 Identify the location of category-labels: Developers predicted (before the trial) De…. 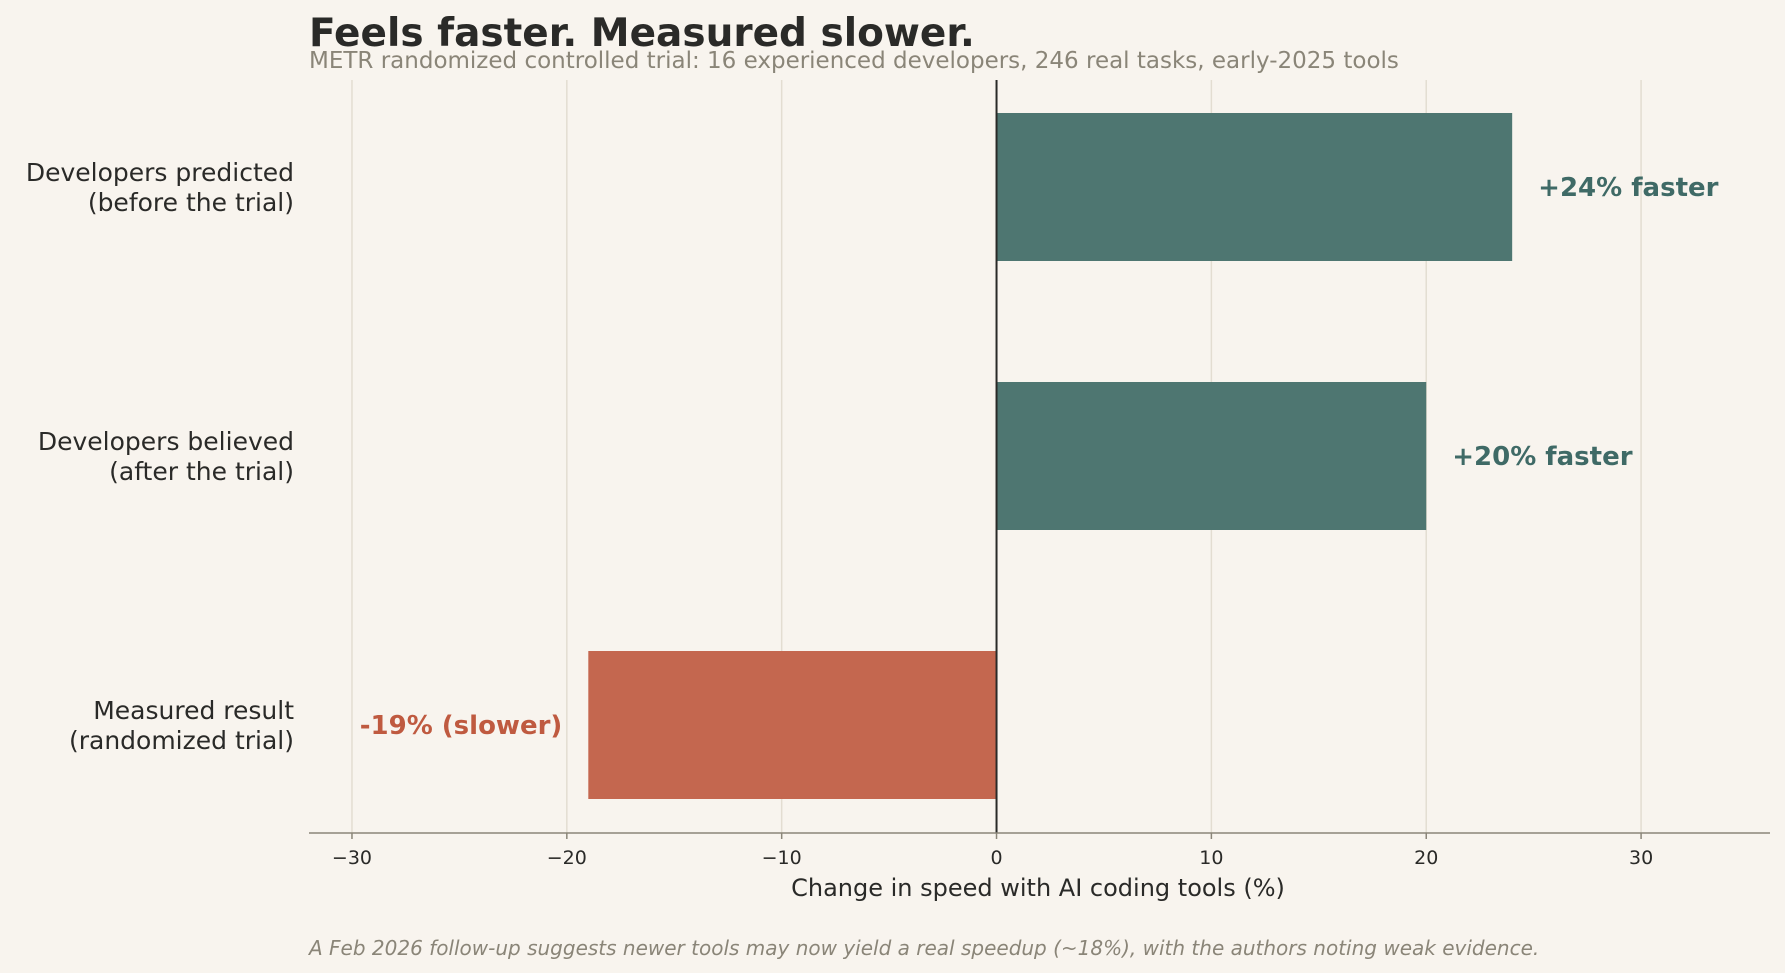
(160, 456).